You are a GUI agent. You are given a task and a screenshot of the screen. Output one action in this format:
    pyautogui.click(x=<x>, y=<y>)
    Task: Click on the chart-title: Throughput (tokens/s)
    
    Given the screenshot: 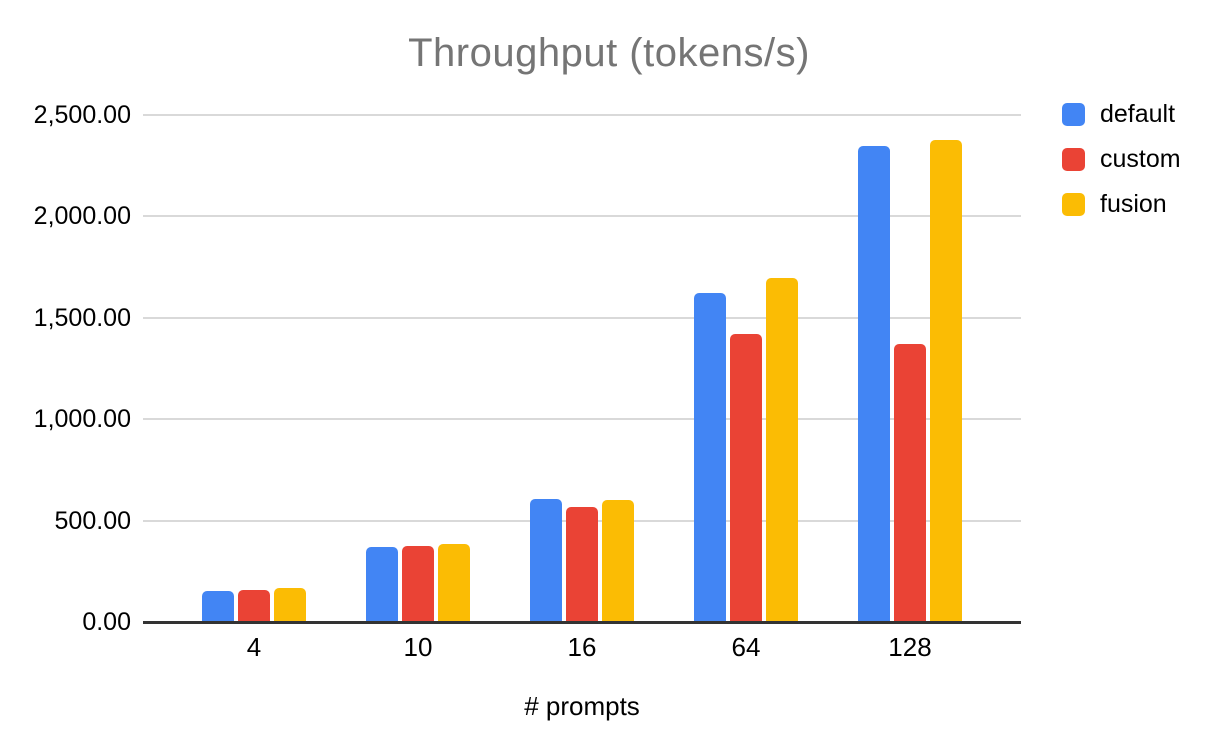 What is the action you would take?
    pyautogui.click(x=609, y=53)
    